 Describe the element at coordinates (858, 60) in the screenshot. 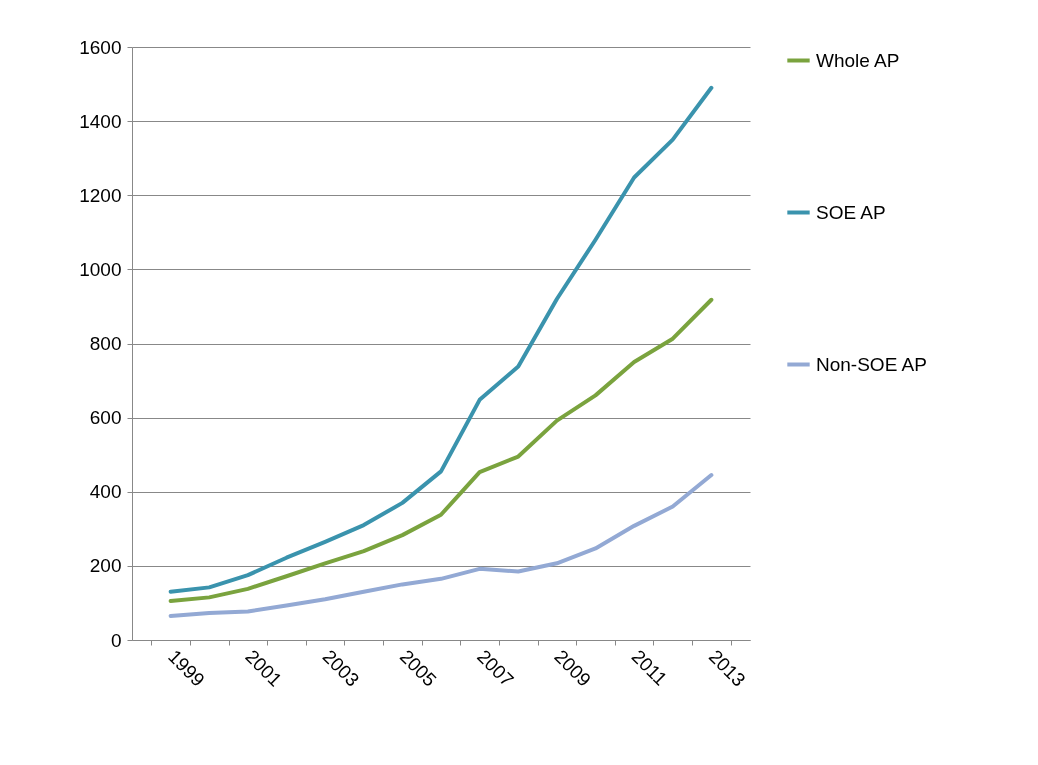

I see `legend-label: Whole AP` at that location.